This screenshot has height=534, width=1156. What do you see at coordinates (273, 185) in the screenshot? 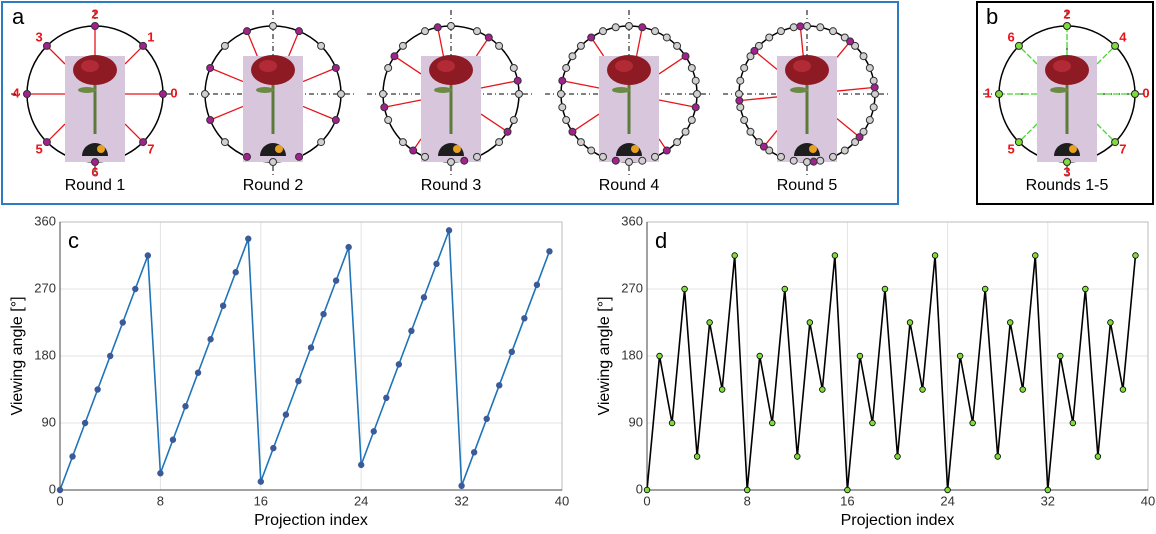
I see `round-label: Round 2` at bounding box center [273, 185].